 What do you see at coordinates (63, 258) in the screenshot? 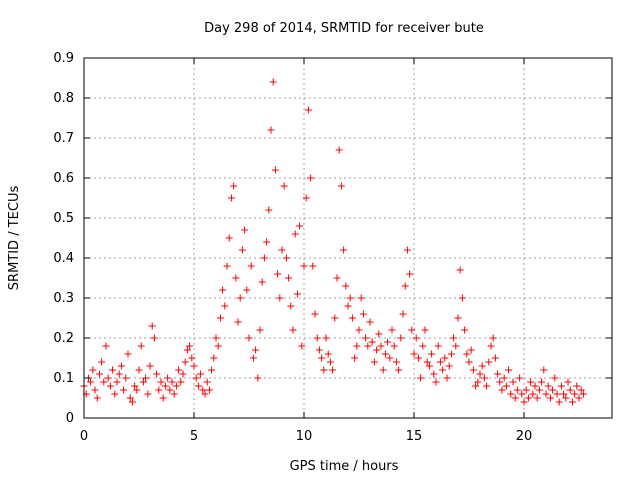
I see `y-tick-label: 0.4` at bounding box center [63, 258].